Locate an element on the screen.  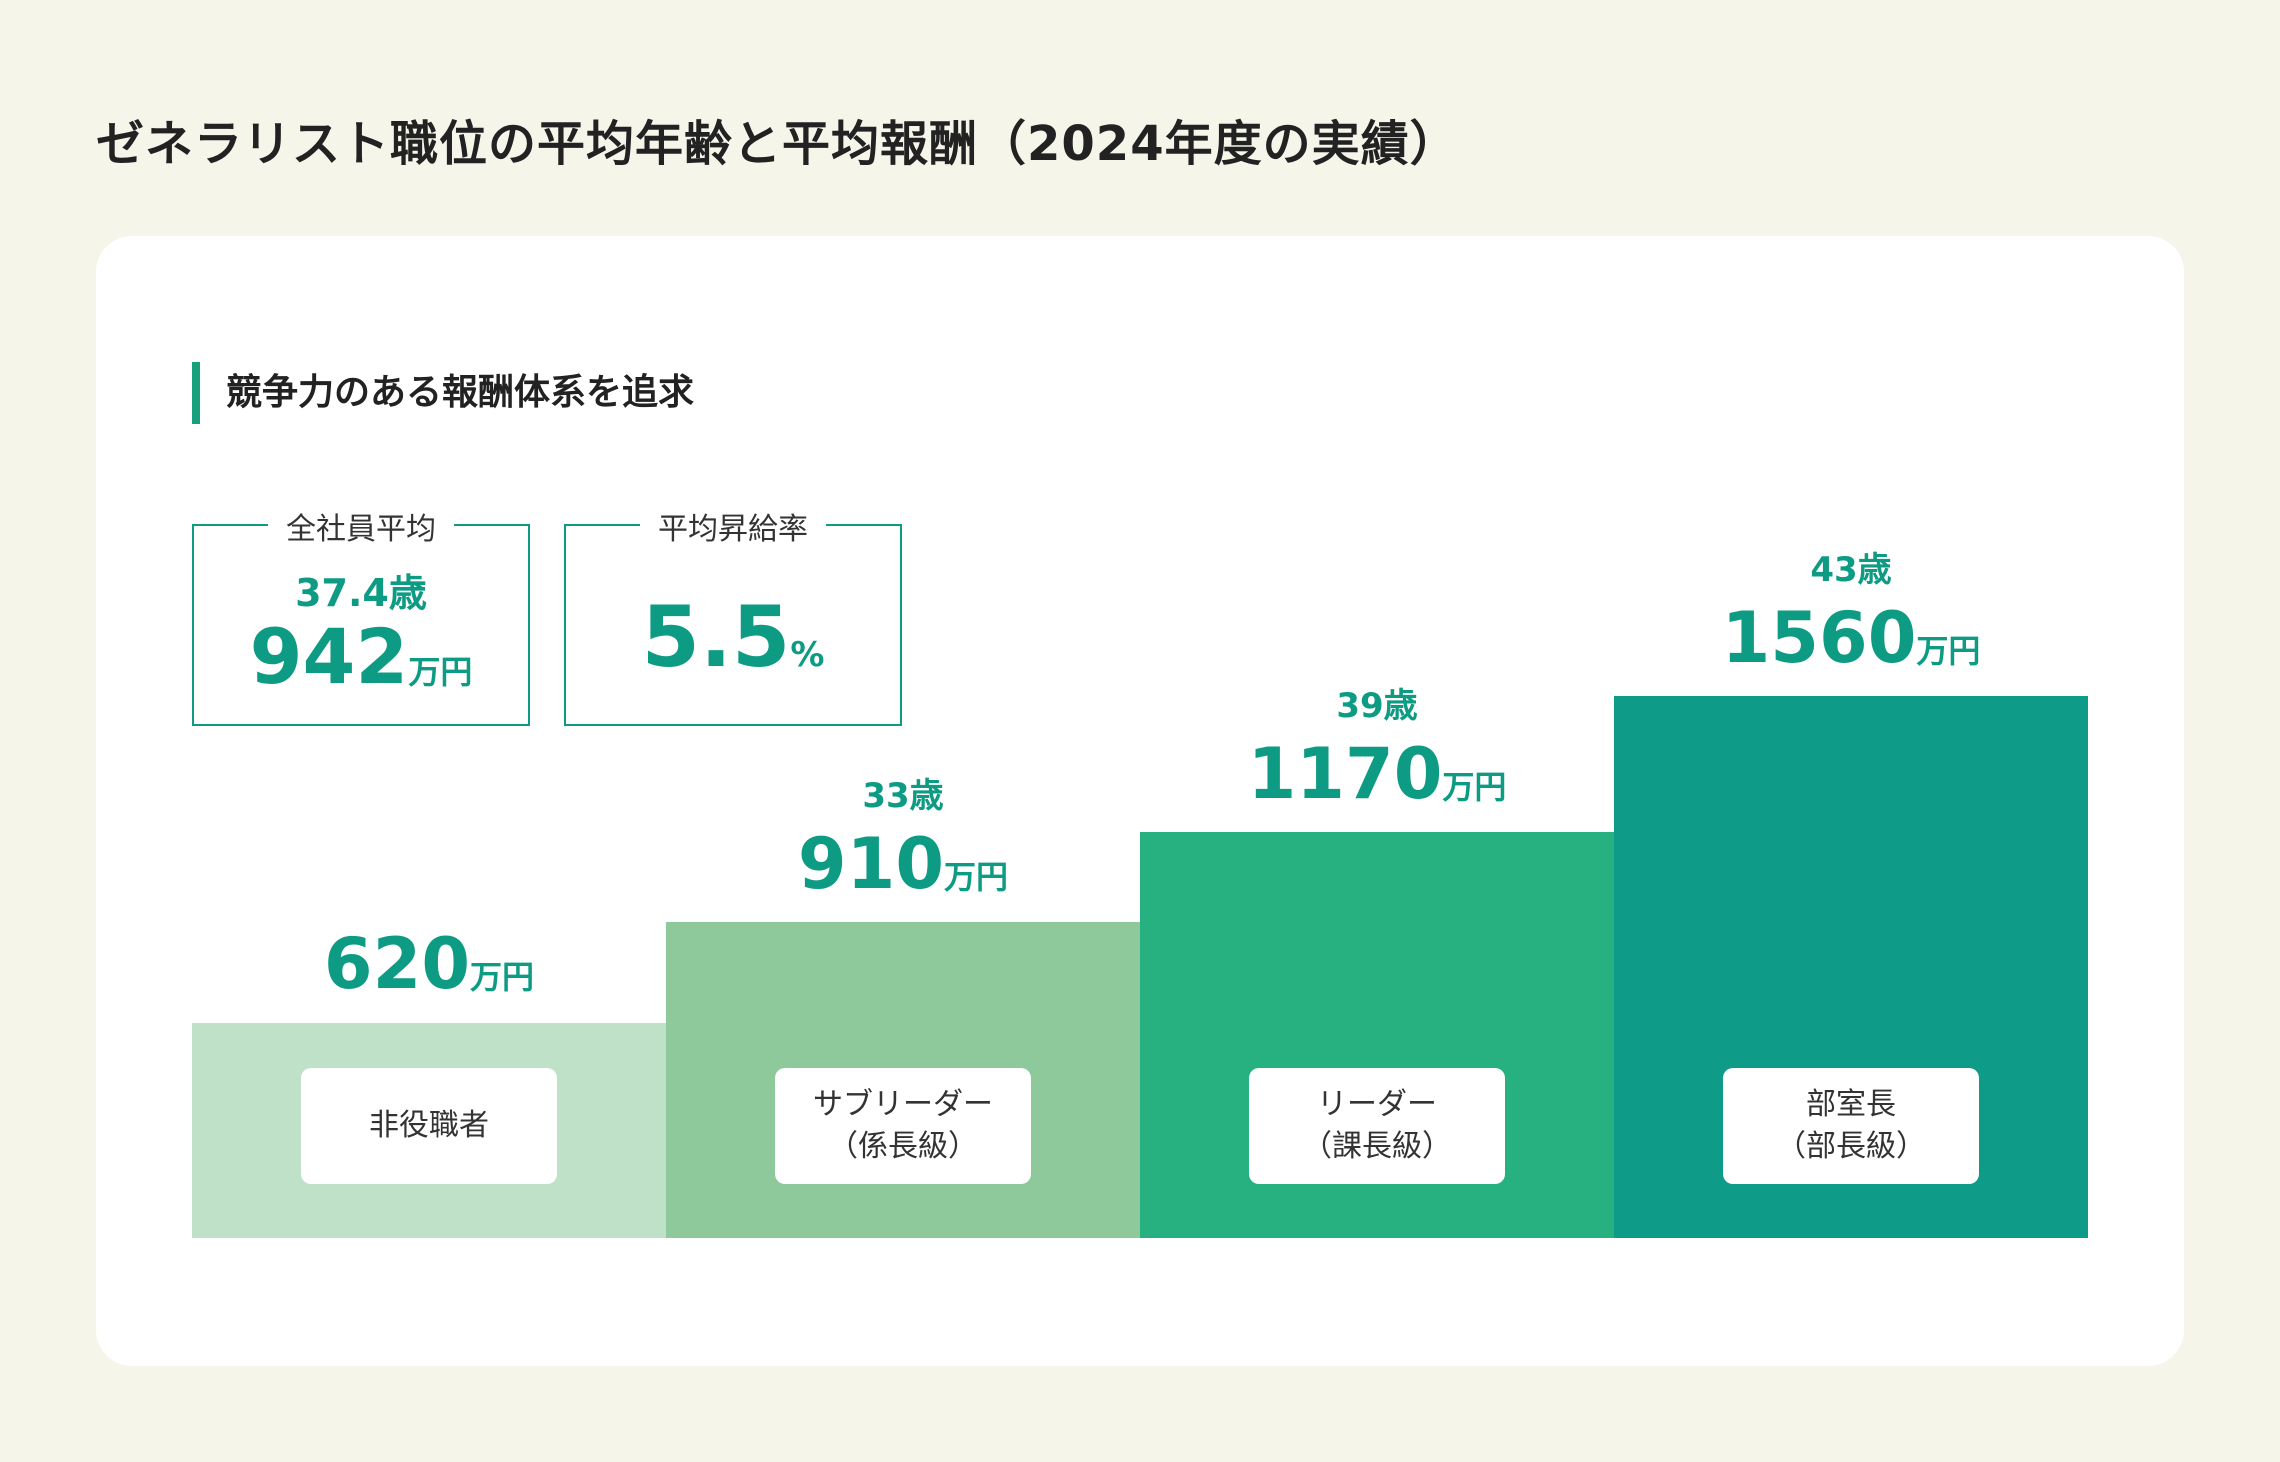
bar-category-label: 部室長 （部長級） is located at coordinates (1851, 1126).